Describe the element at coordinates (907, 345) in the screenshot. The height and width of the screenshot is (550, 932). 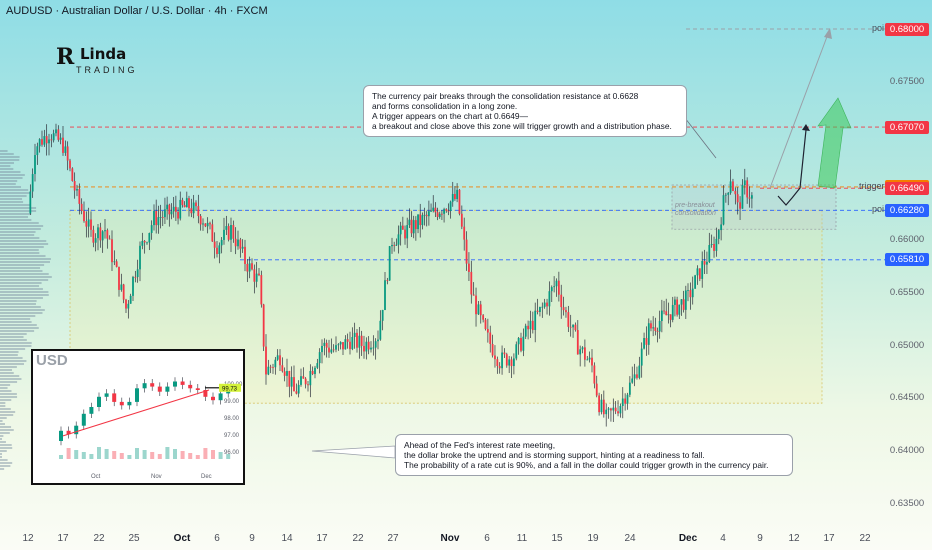
I see `price-label: 0.65000` at that location.